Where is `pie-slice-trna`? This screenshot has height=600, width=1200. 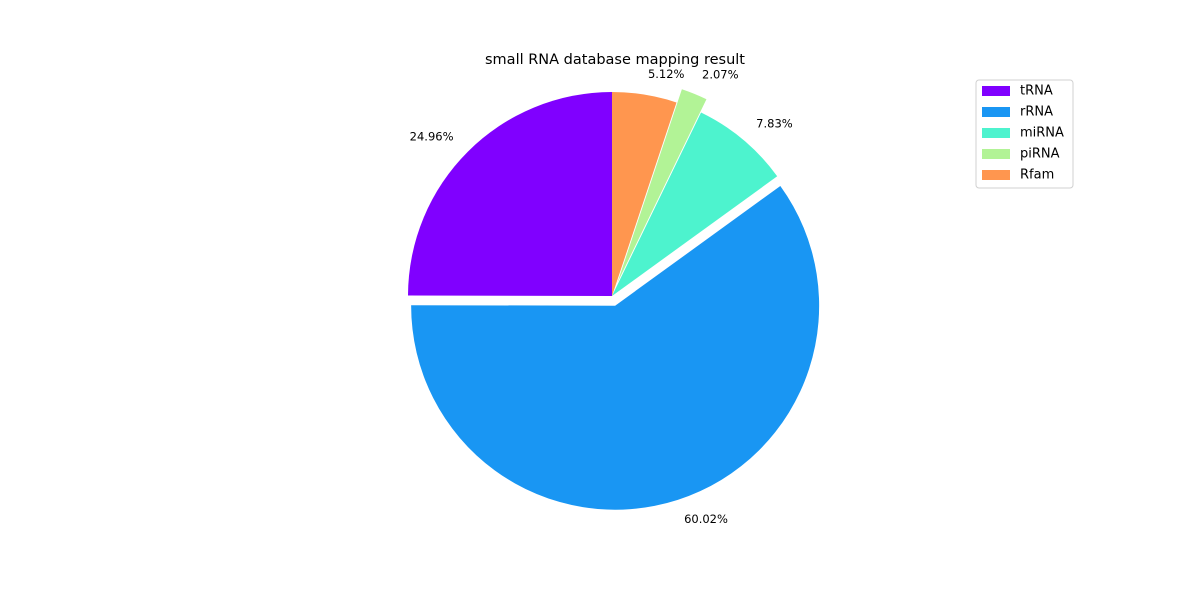 pie-slice-trna is located at coordinates (510, 194).